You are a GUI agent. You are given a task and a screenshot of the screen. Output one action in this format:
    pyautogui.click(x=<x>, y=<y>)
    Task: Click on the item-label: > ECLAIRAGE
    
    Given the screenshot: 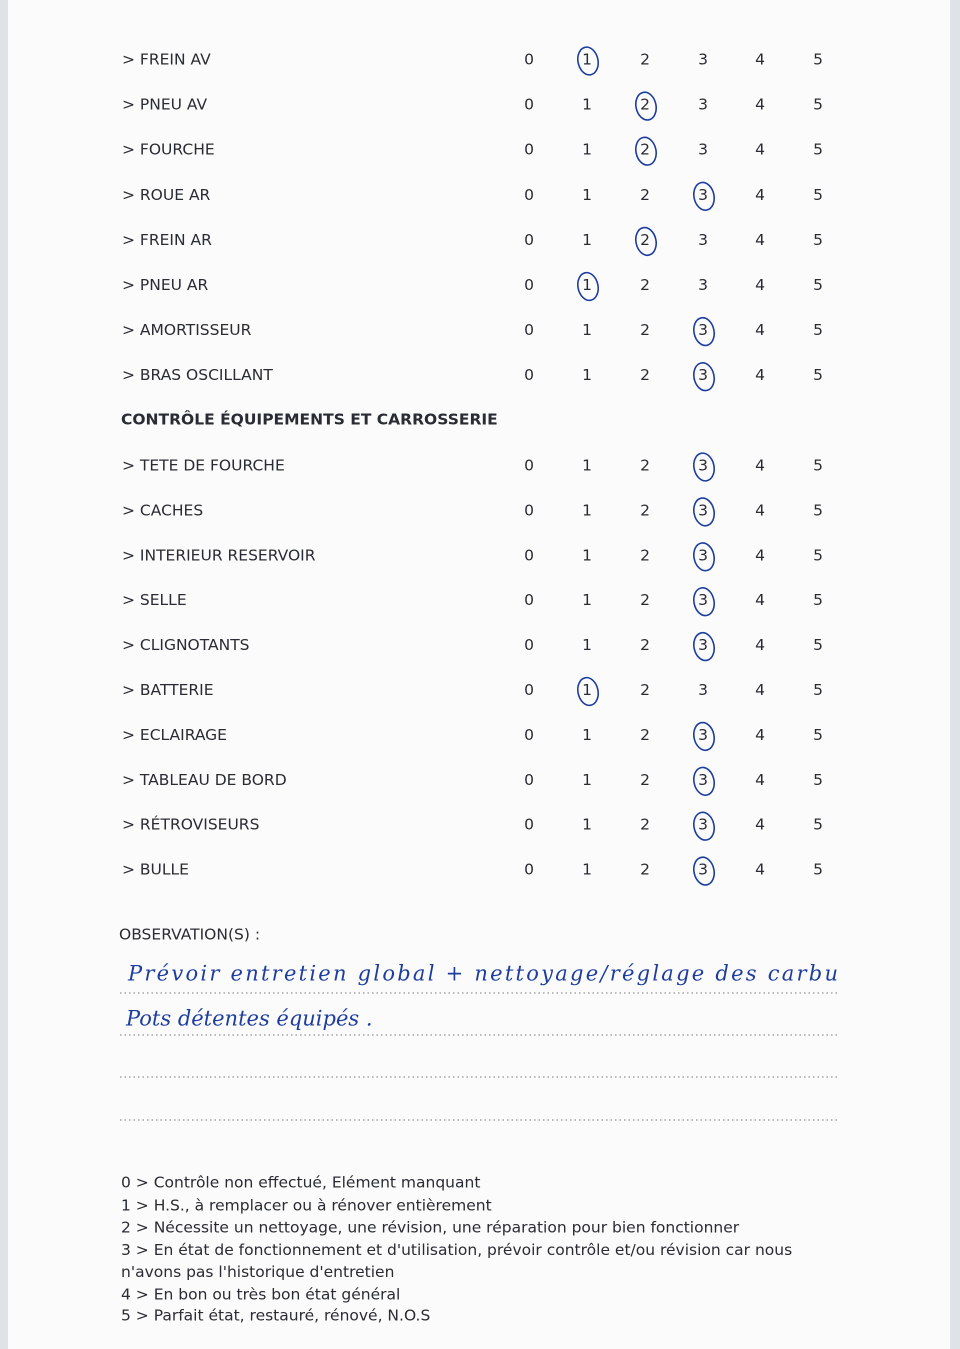 What is the action you would take?
    pyautogui.click(x=174, y=735)
    